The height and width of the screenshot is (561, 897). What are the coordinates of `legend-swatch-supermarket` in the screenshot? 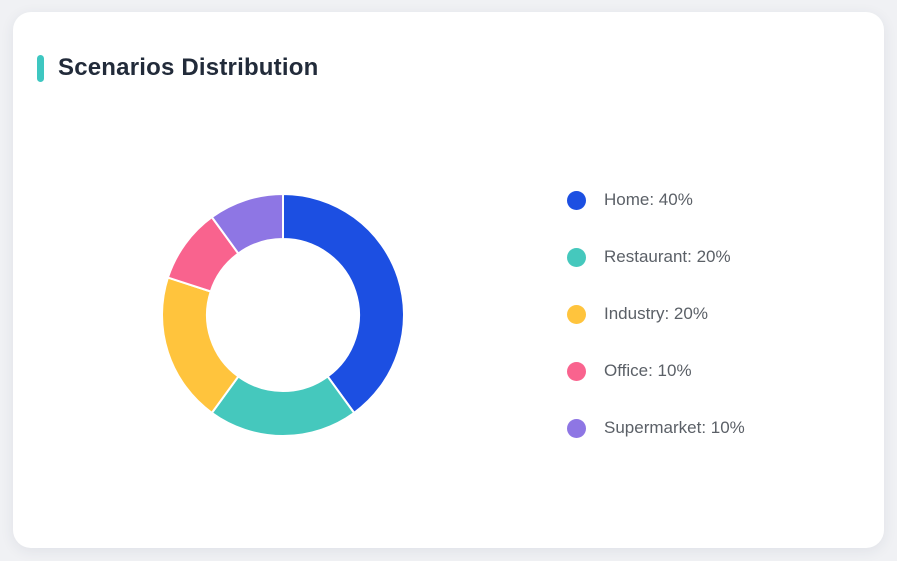 It's located at (576, 428).